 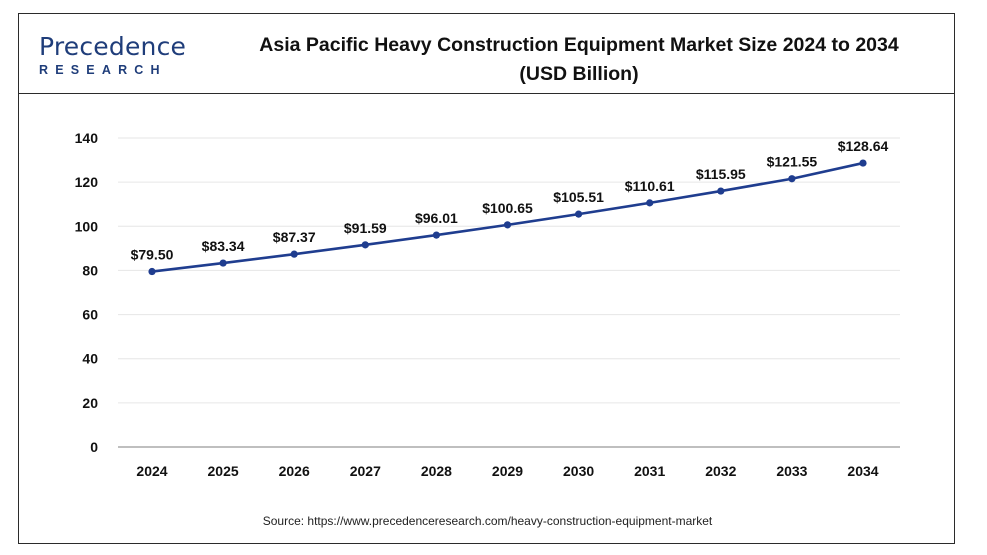 I want to click on y-tick-label: 80, so click(x=90, y=270).